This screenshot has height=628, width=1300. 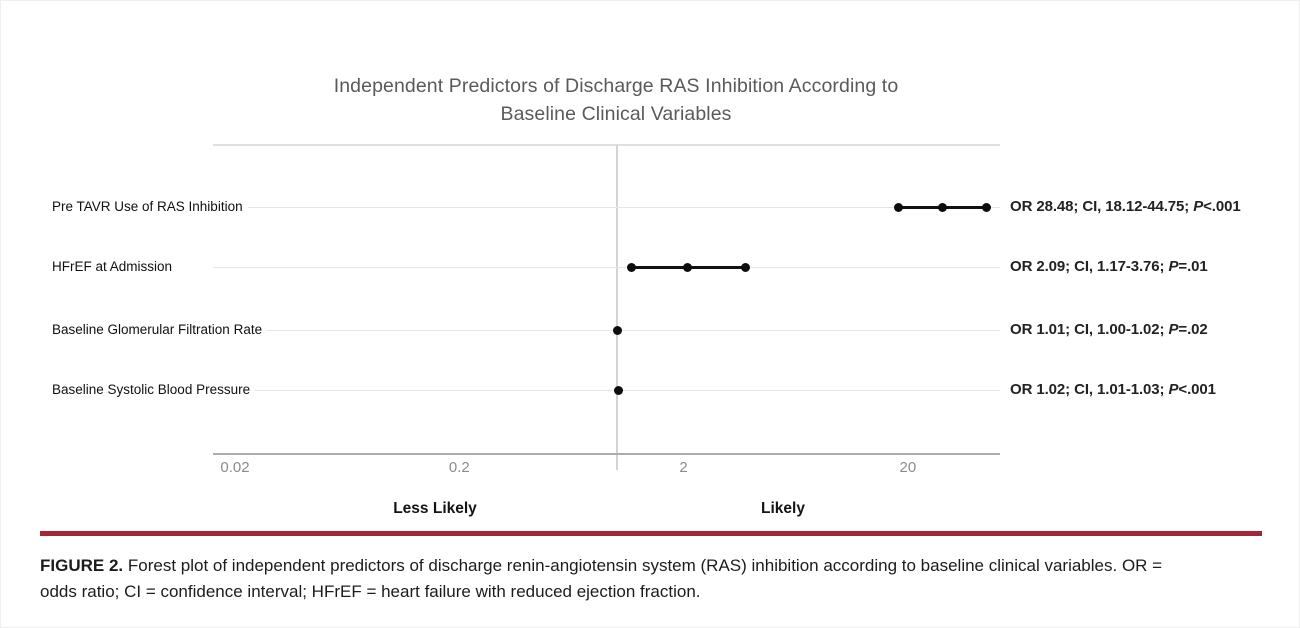 What do you see at coordinates (1089, 389) in the screenshot?
I see `annotation-or-ci-text: OR 1.02; CI, 1.01-1.03;` at bounding box center [1089, 389].